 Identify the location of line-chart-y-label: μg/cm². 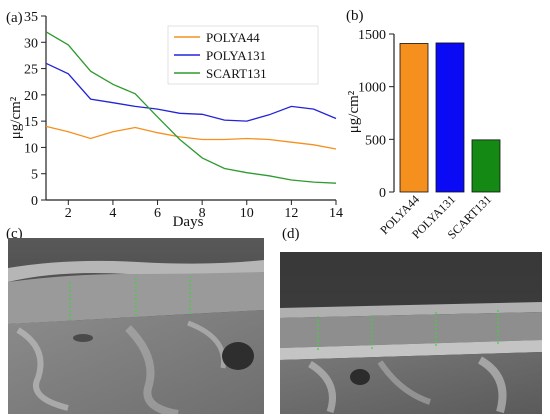
(16, 117).